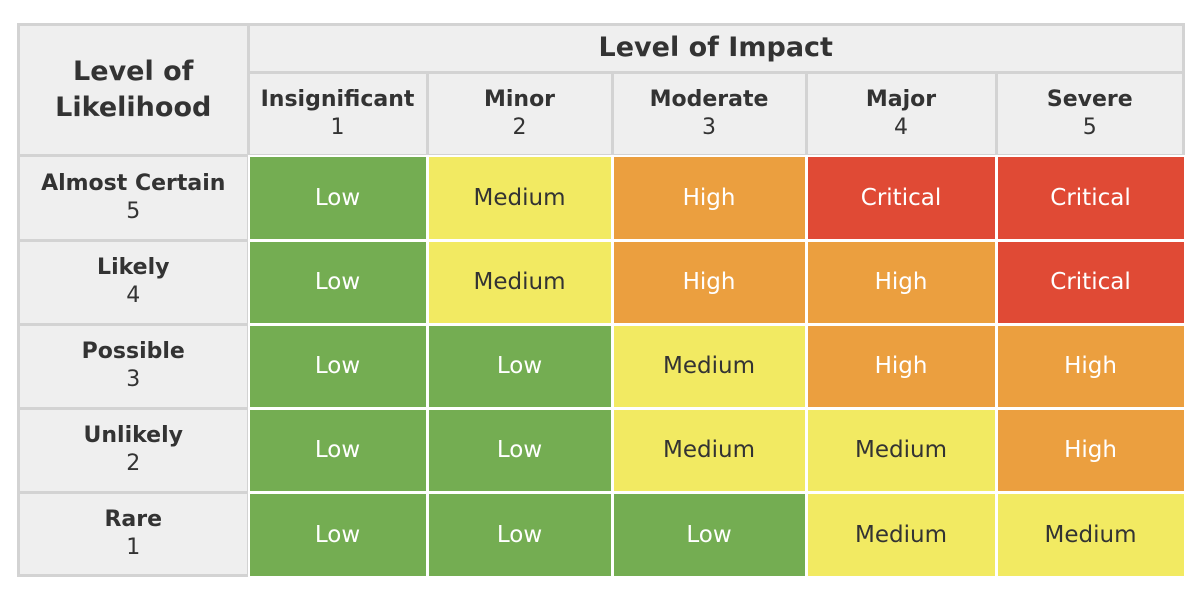 The image size is (1199, 594). I want to click on column-number: 3, so click(709, 127).